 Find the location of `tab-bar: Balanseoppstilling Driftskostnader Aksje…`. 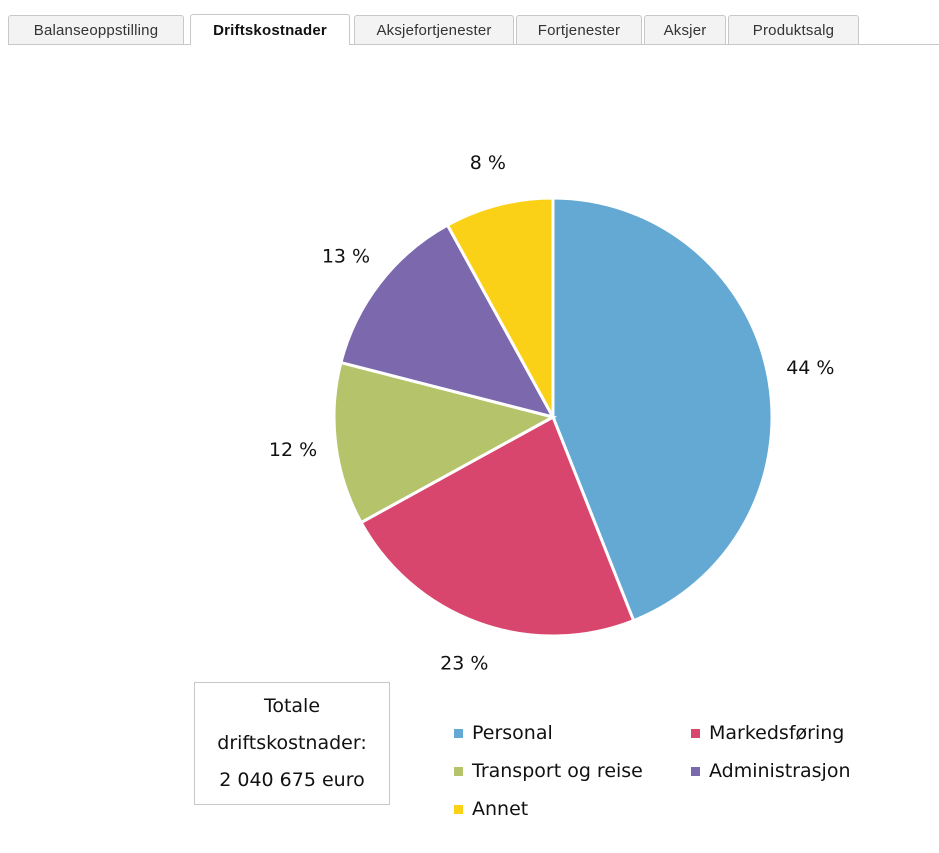

tab-bar: Balanseoppstilling Driftskostnader Aksje… is located at coordinates (473, 29).